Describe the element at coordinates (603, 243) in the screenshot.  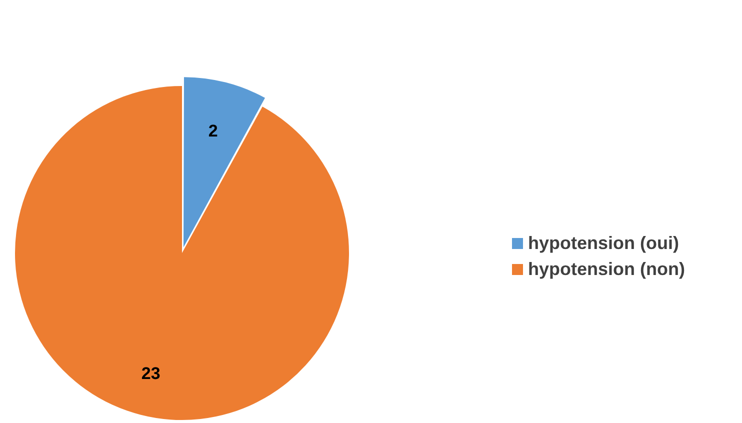
I see `legend-label: hypotension (oui)` at that location.